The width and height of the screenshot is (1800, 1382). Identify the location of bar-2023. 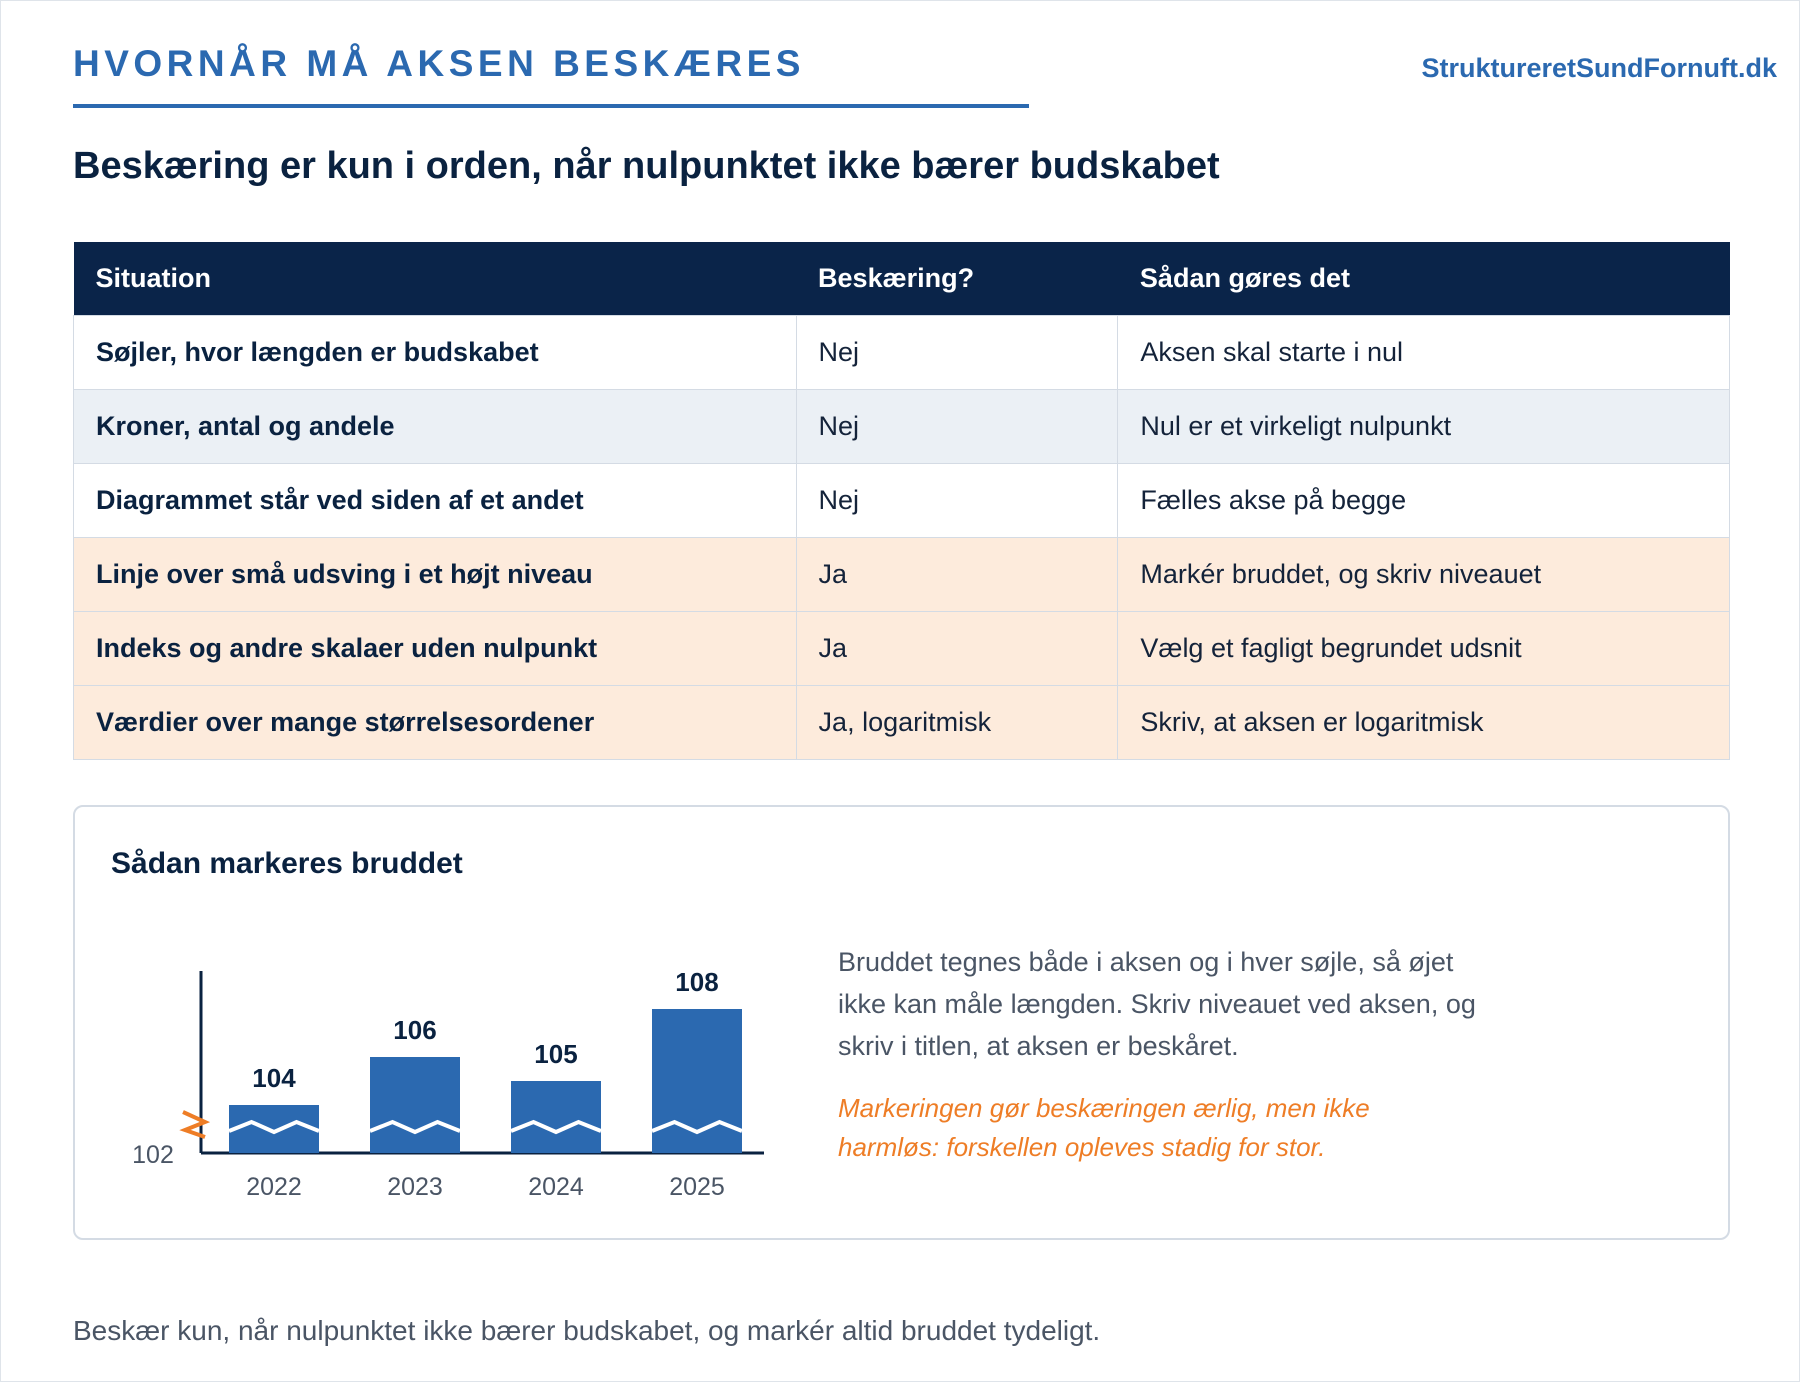
(415, 1105).